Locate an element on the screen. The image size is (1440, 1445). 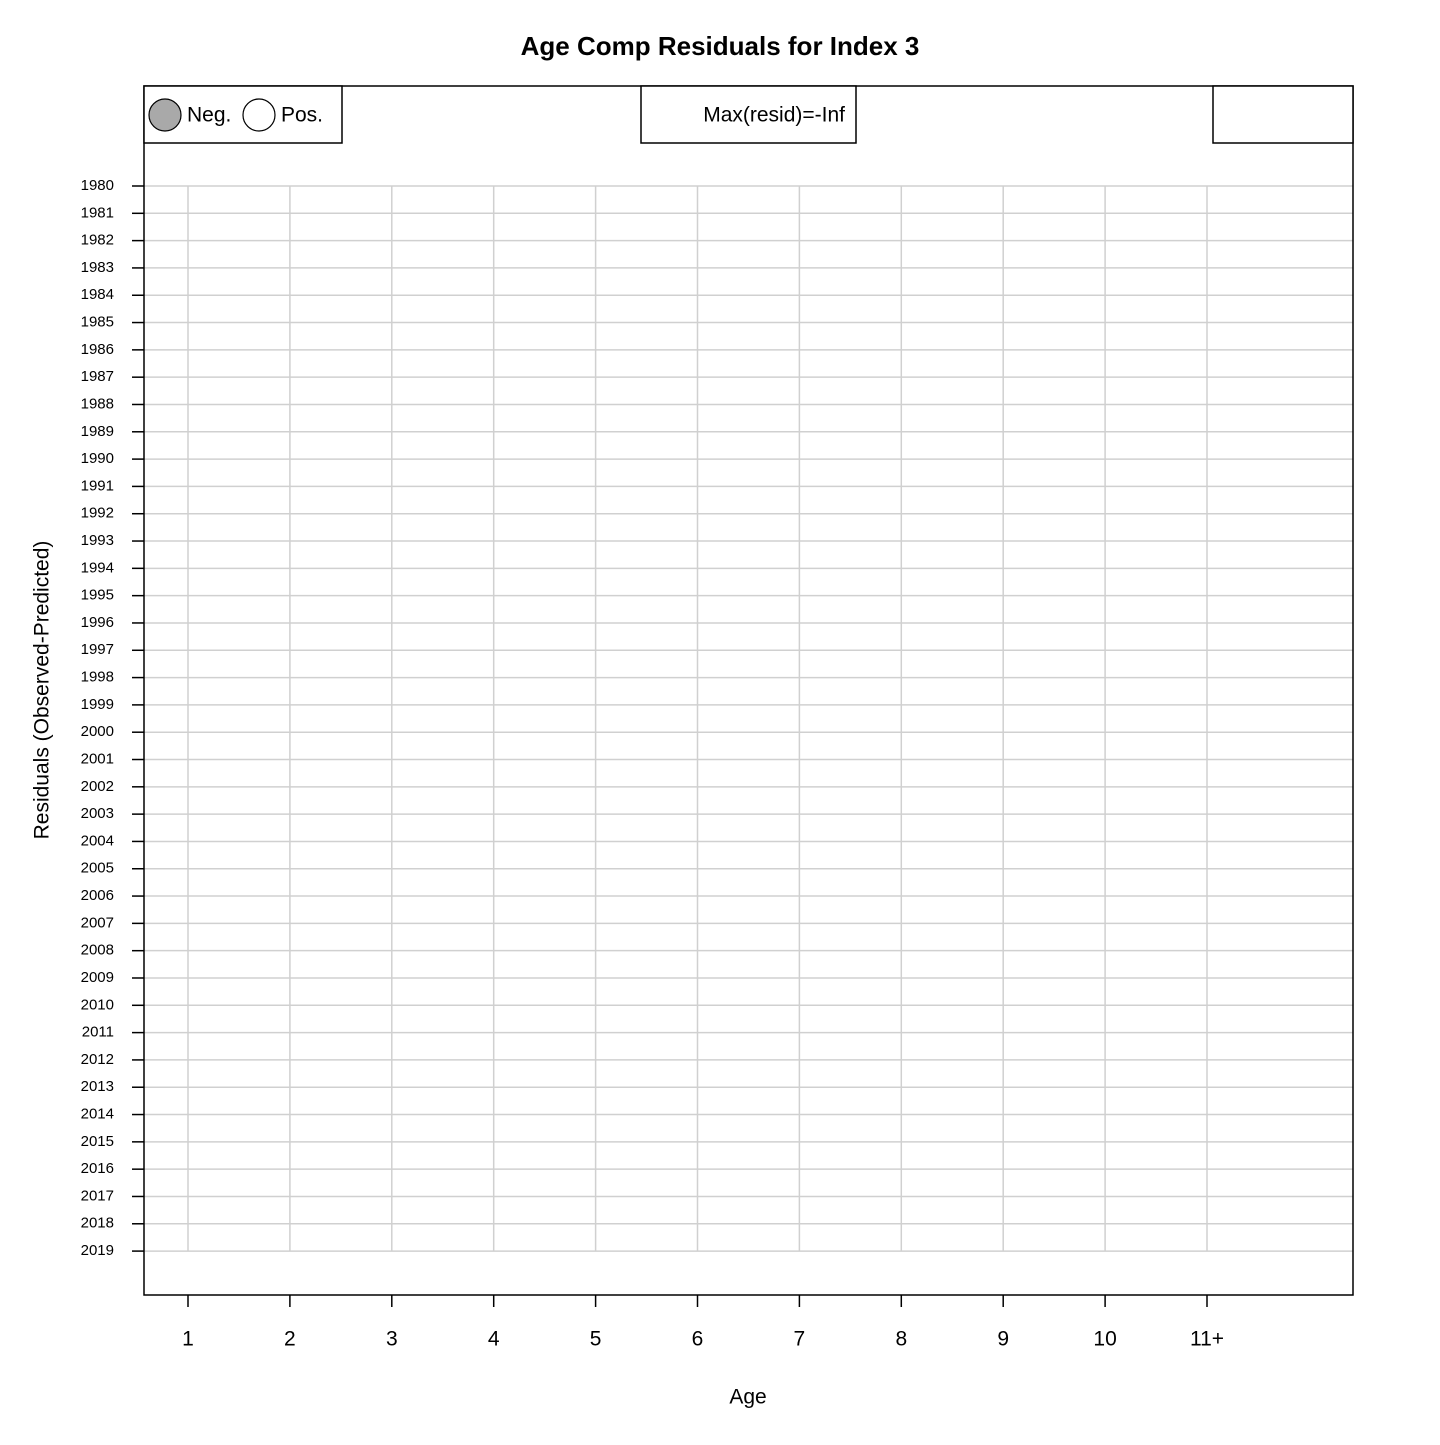
annotation: Max(resid)=-Inf is located at coordinates (774, 115).